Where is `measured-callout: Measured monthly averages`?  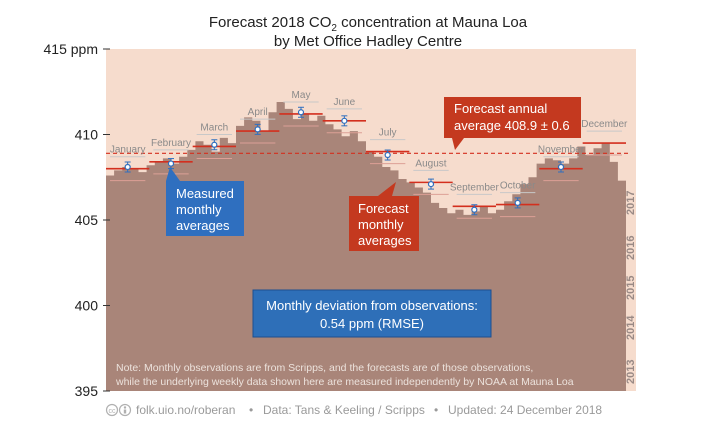 measured-callout: Measured monthly averages is located at coordinates (205, 201).